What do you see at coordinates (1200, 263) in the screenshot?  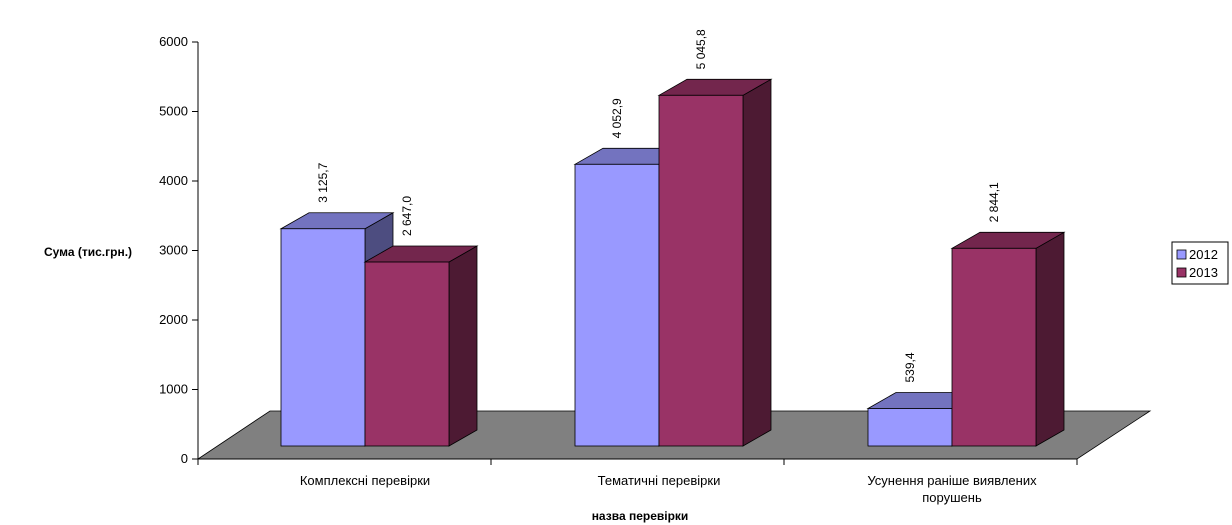 I see `legend: 2012 2013` at bounding box center [1200, 263].